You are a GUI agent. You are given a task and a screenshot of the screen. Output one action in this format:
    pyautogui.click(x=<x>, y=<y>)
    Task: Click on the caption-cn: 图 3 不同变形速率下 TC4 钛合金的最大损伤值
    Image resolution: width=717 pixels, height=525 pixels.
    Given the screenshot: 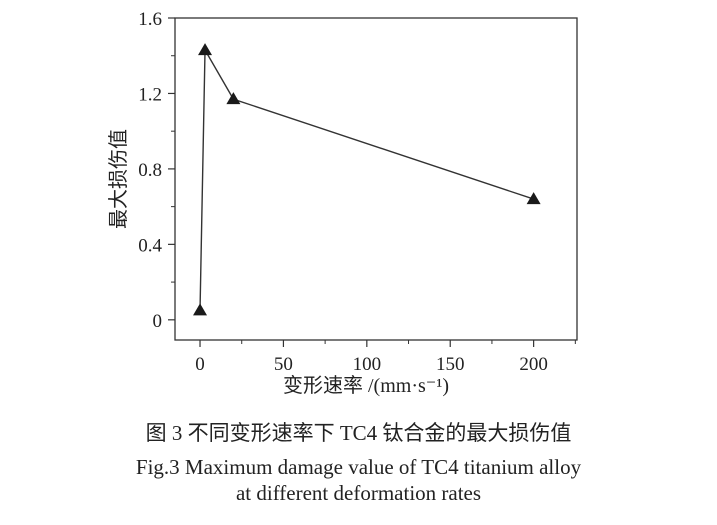 What is the action you would take?
    pyautogui.click(x=358, y=433)
    